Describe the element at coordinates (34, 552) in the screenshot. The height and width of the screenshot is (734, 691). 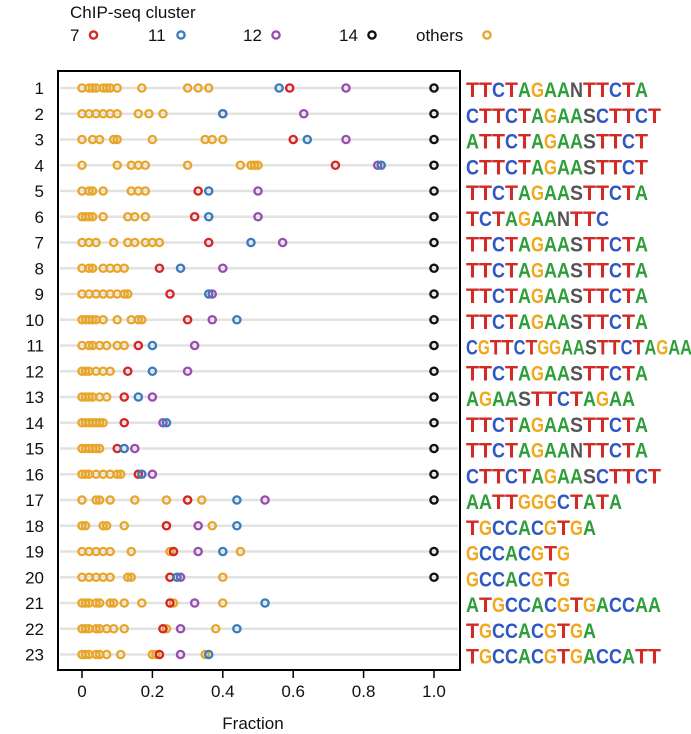
I see `row-label: 19` at that location.